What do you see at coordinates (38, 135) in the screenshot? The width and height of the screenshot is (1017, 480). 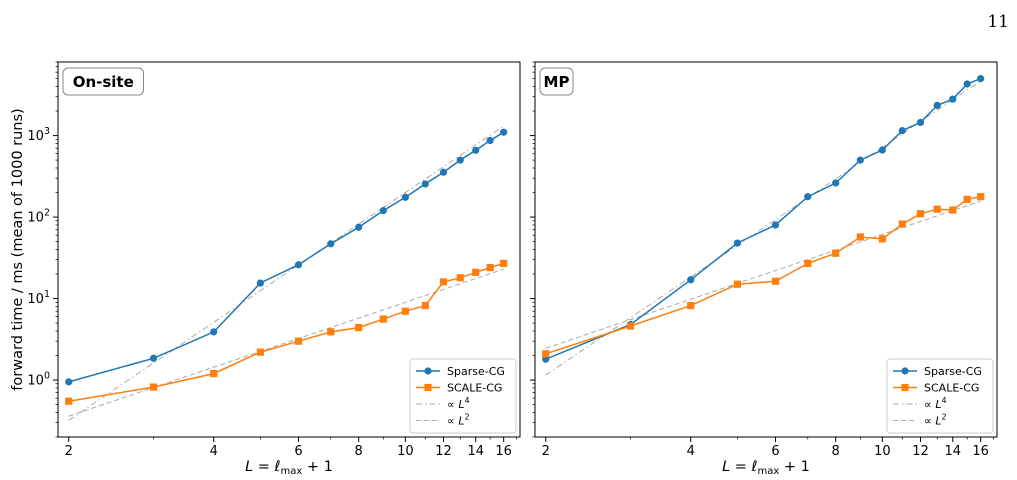 I see `y-tick-label: 10³` at bounding box center [38, 135].